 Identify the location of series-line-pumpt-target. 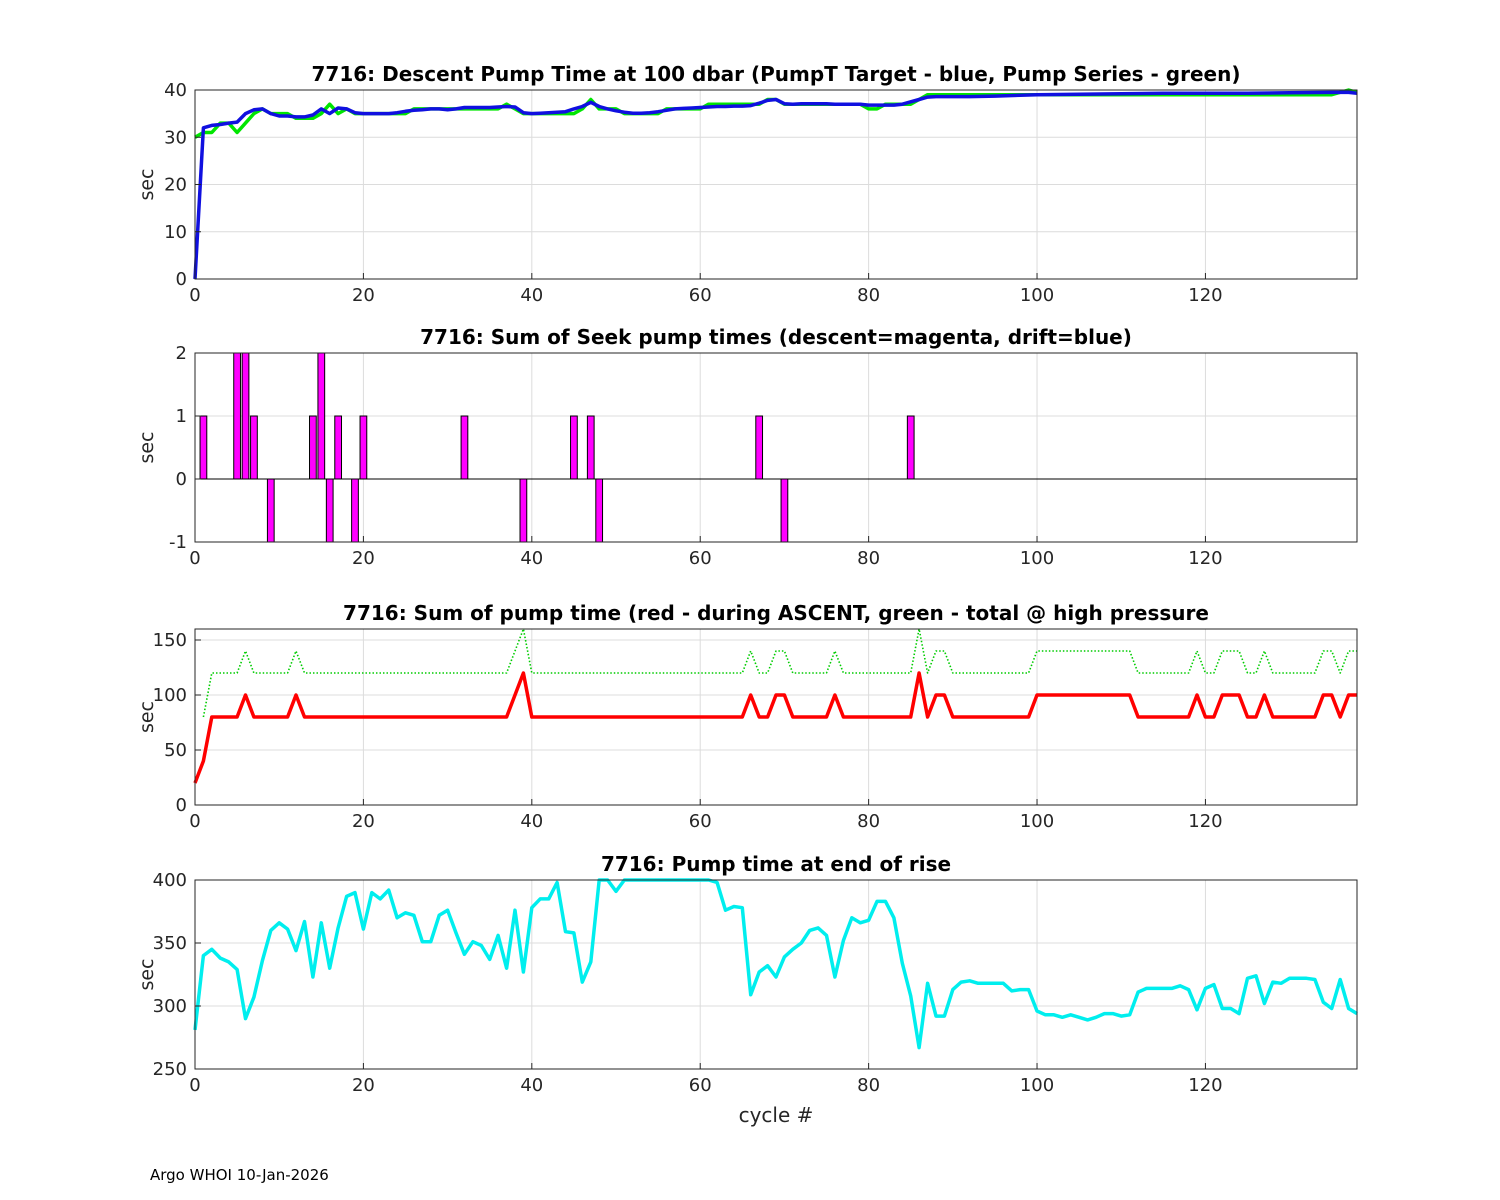
(775, 185).